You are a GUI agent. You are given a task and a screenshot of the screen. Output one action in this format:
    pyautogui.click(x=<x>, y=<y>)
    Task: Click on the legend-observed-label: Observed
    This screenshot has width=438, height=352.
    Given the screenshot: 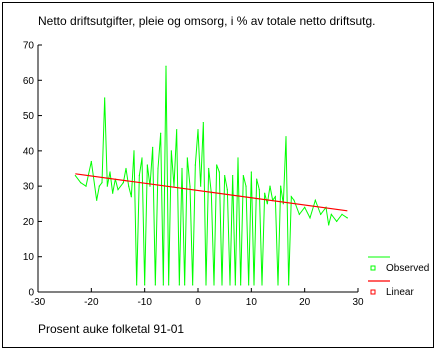 What is the action you would take?
    pyautogui.click(x=407, y=268)
    